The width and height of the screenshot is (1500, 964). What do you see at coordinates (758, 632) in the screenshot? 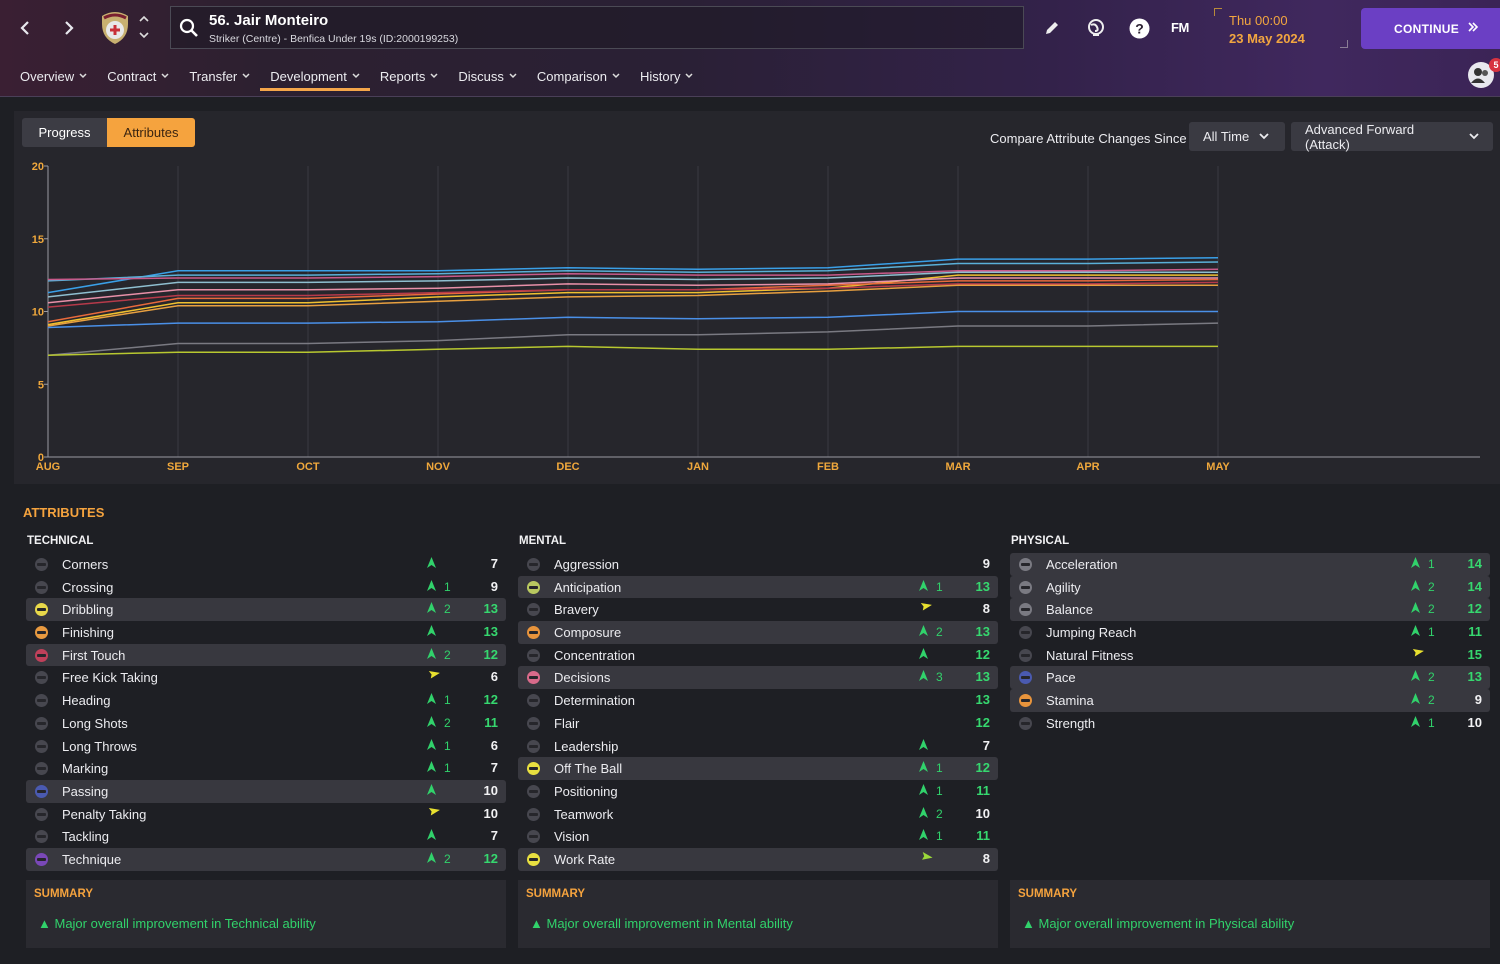
I see `attribute-row-composure: Composure 2 13` at bounding box center [758, 632].